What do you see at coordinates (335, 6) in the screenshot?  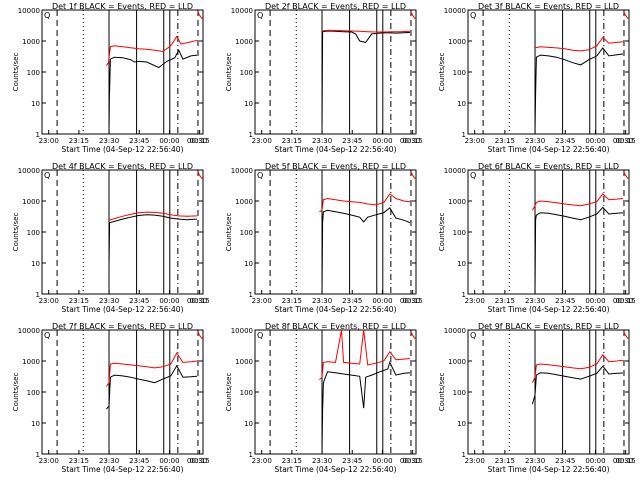 I see `chart-title: Det 2f BLACK = Events, RED = LLD` at bounding box center [335, 6].